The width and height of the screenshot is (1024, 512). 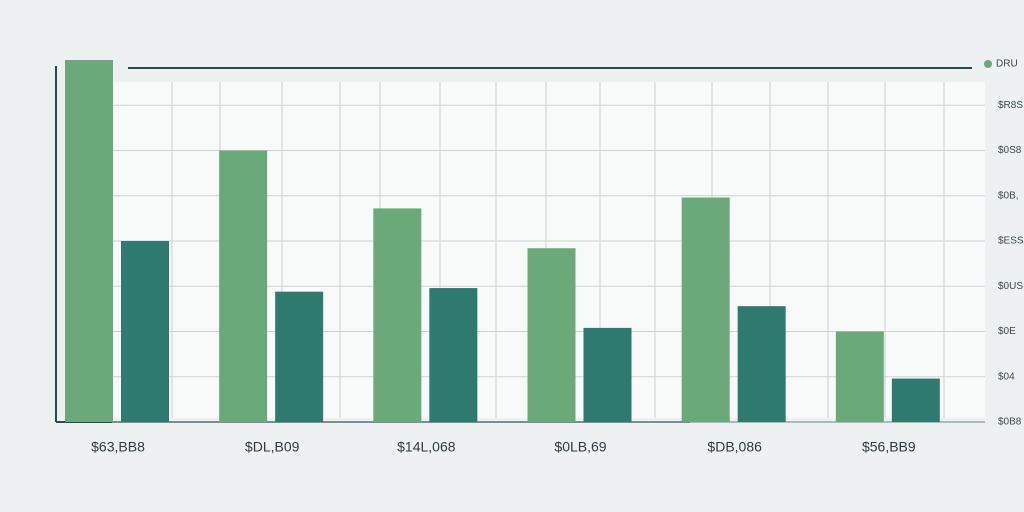 I want to click on y-tick-label: $0B8, so click(x=1010, y=422).